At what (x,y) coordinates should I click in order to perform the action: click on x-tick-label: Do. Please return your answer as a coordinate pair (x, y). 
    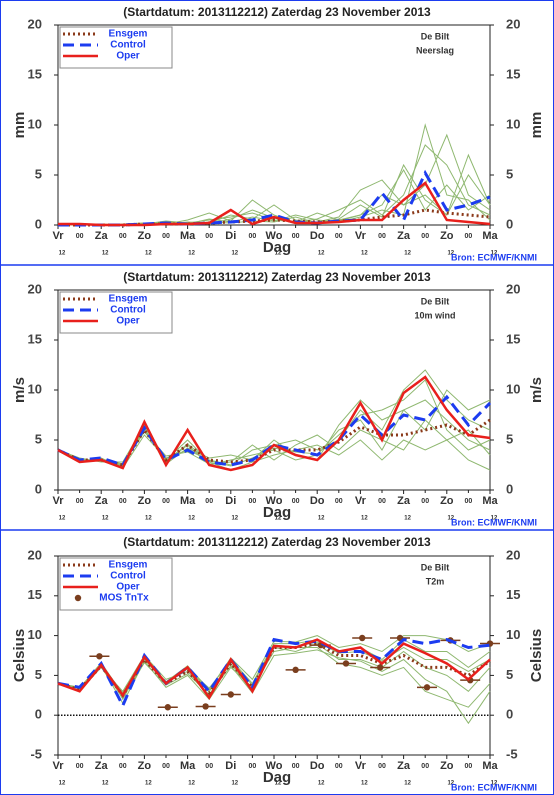
    Looking at the image, I should click on (317, 766).